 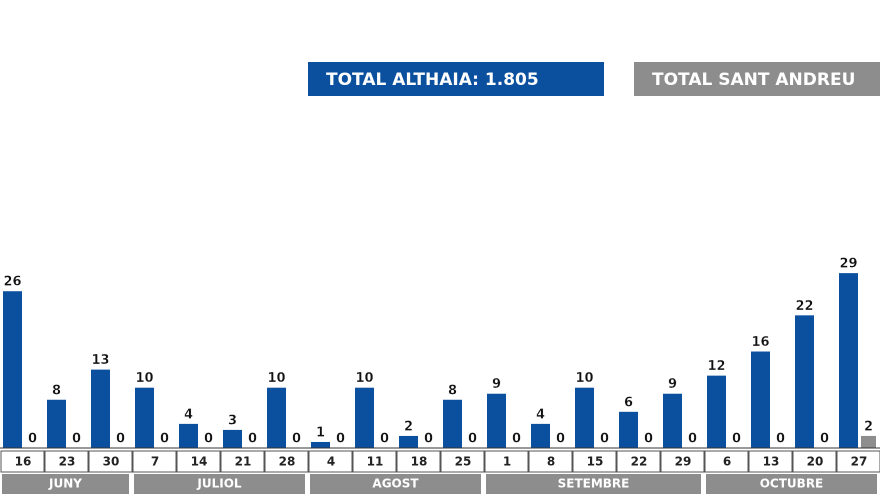 What do you see at coordinates (419, 462) in the screenshot?
I see `x-tick-label: 18` at bounding box center [419, 462].